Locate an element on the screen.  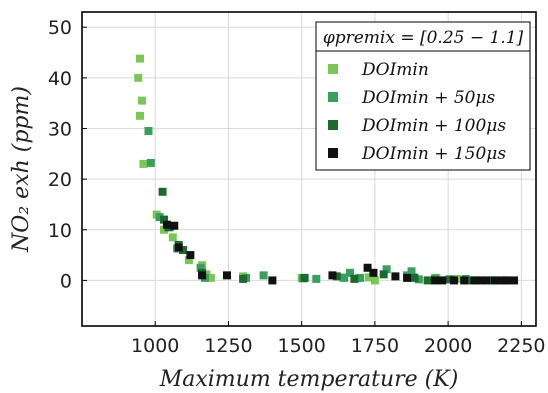
y-axis-title: NO₂ exh (ppm) is located at coordinates (21, 169).